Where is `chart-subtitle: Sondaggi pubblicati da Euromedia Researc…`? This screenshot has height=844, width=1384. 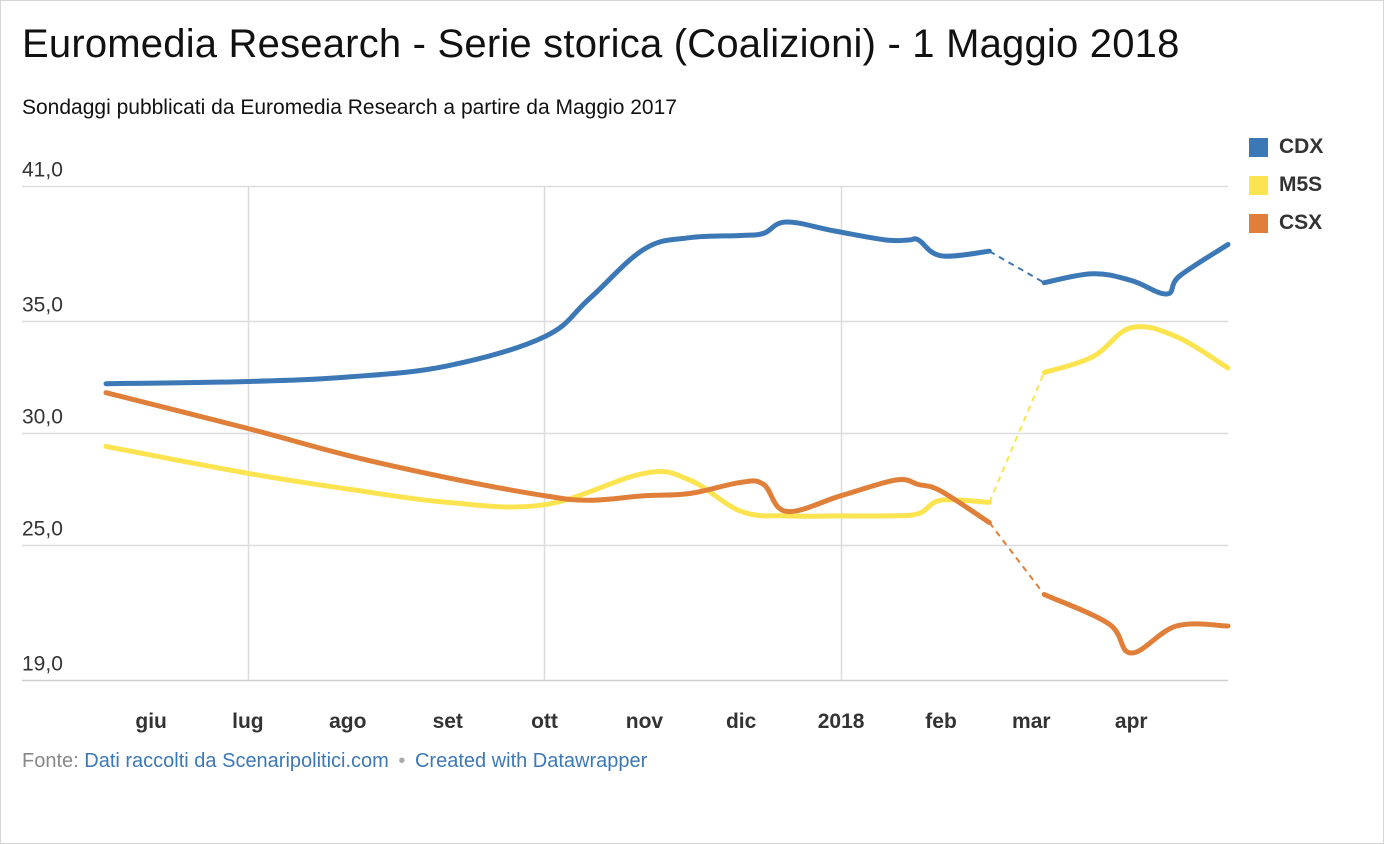
chart-subtitle: Sondaggi pubblicati da Euromedia Researc… is located at coordinates (349, 107).